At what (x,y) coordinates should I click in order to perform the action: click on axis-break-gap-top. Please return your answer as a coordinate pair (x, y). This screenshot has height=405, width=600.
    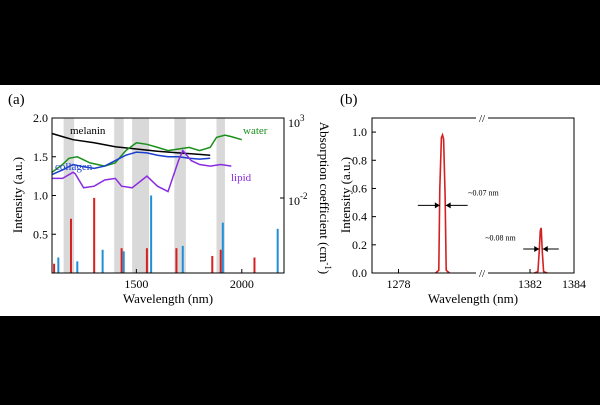
    Looking at the image, I should click on (482, 118).